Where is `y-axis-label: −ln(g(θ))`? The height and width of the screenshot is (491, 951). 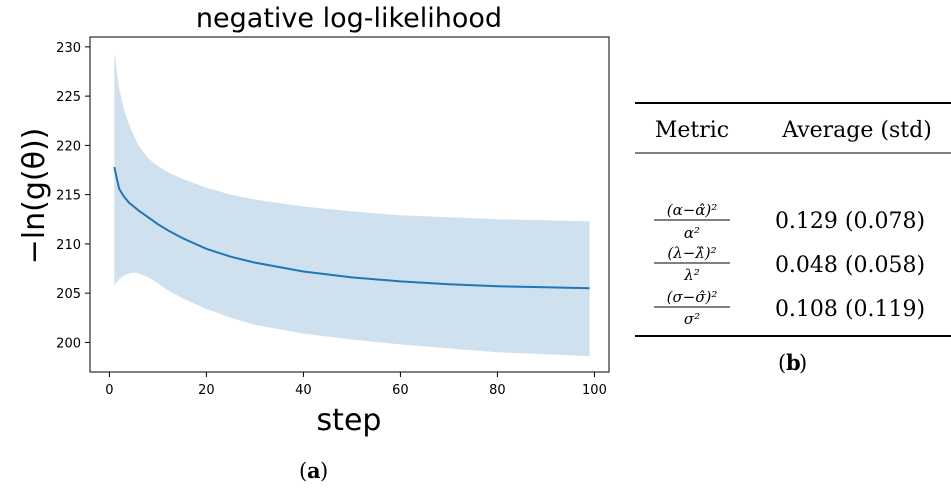
y-axis-label: −ln(g(θ)) is located at coordinates (34, 196).